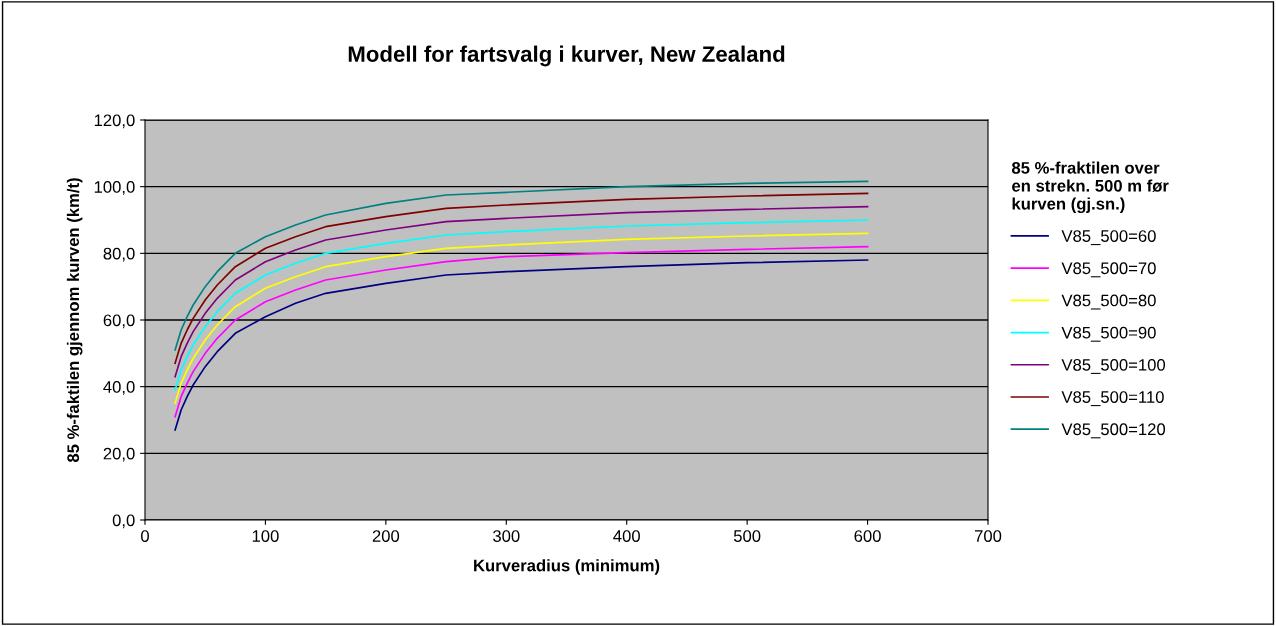  I want to click on x-tick-label: 600, so click(867, 536).